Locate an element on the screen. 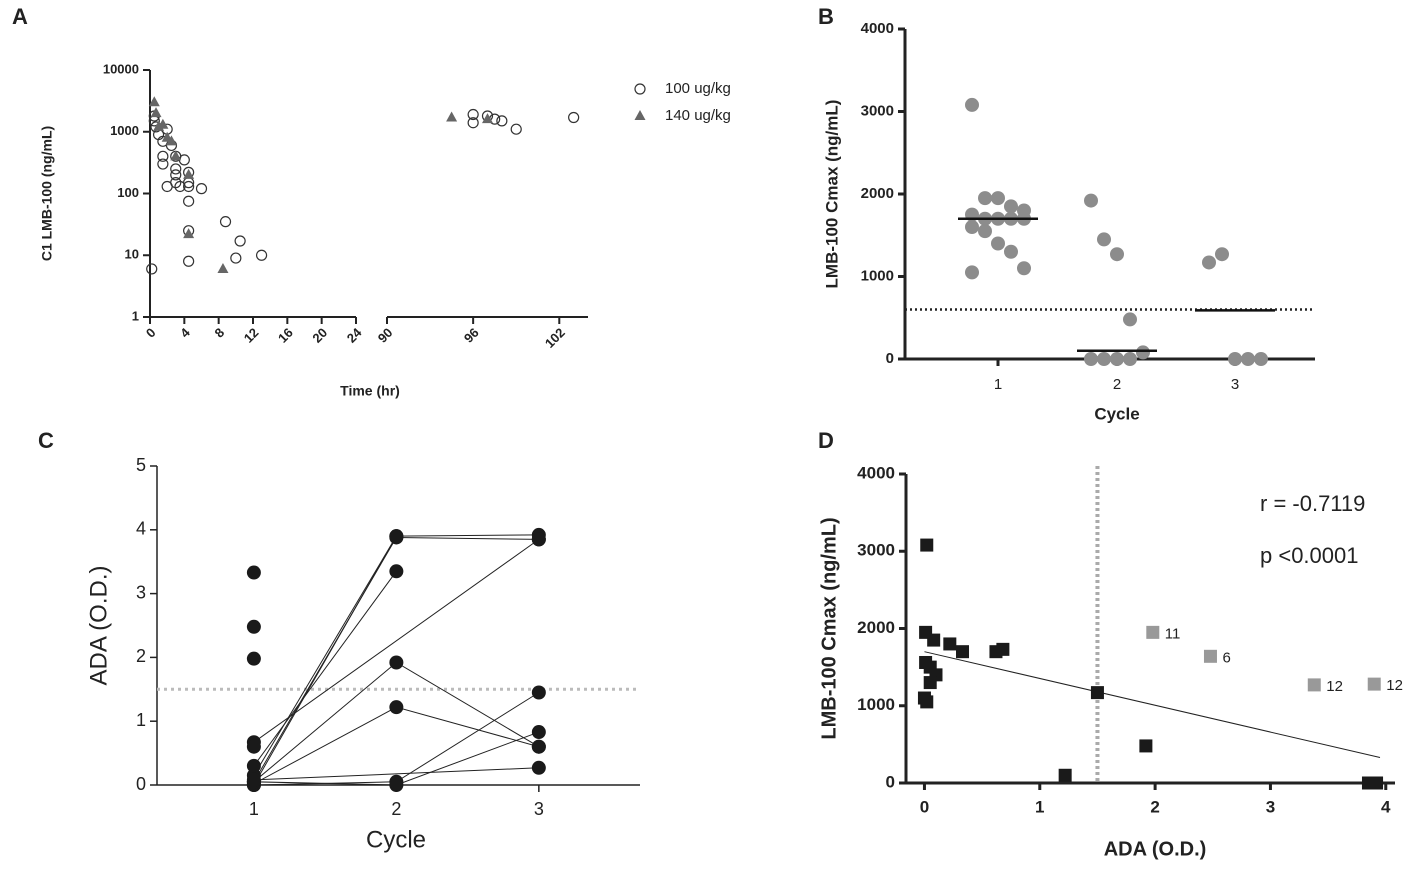 Image resolution: width=1418 pixels, height=870 pixels. y-tick-label: 2 is located at coordinates (141, 656).